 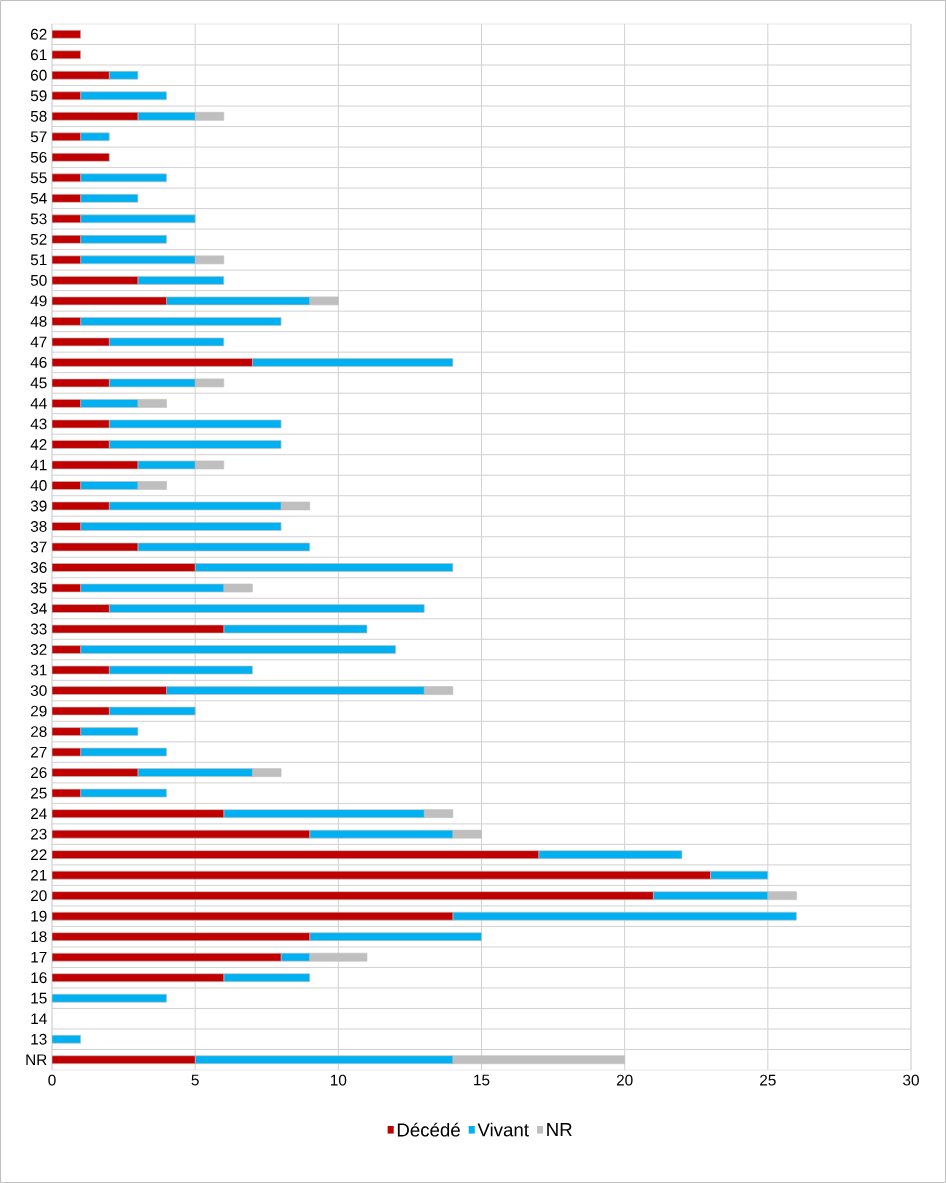 What do you see at coordinates (38, 383) in the screenshot?
I see `y-tick-label: 45` at bounding box center [38, 383].